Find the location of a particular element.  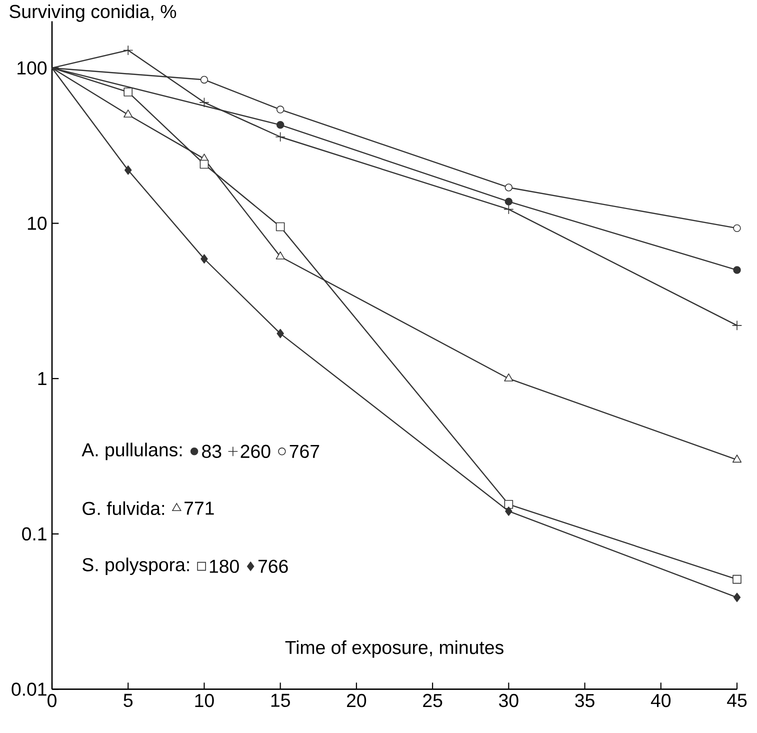

x-tick-label: 10 is located at coordinates (204, 701).